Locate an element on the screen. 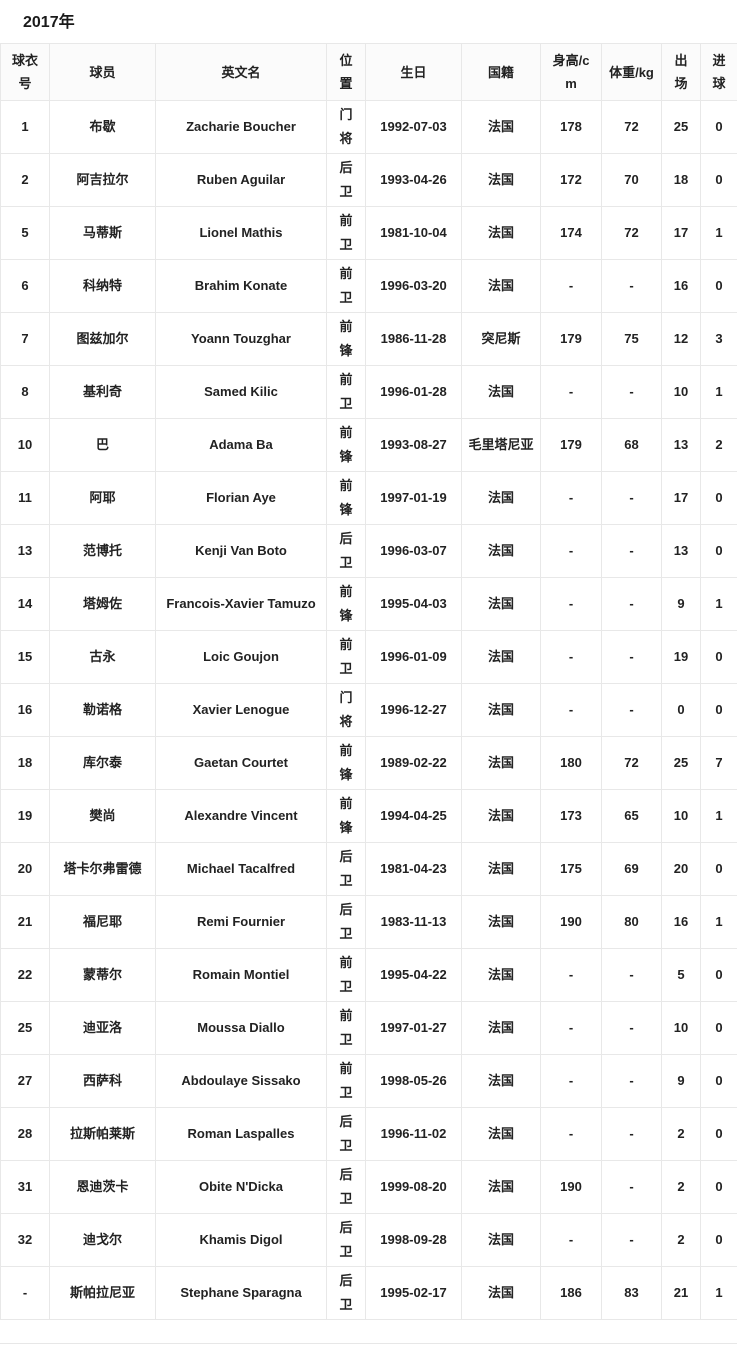 This screenshot has width=737, height=1352. cell-birthday: 1981-10-04 is located at coordinates (413, 233).